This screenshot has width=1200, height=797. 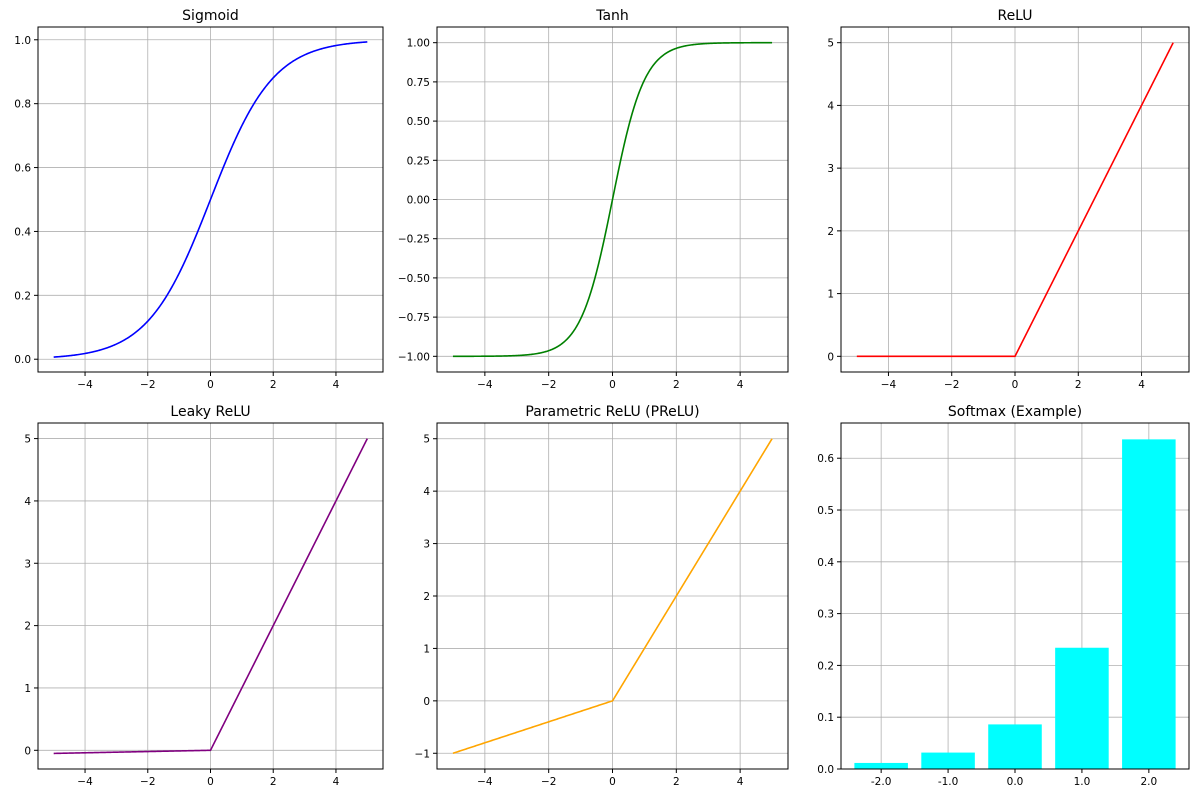 What do you see at coordinates (1149, 604) in the screenshot?
I see `bar-2.0` at bounding box center [1149, 604].